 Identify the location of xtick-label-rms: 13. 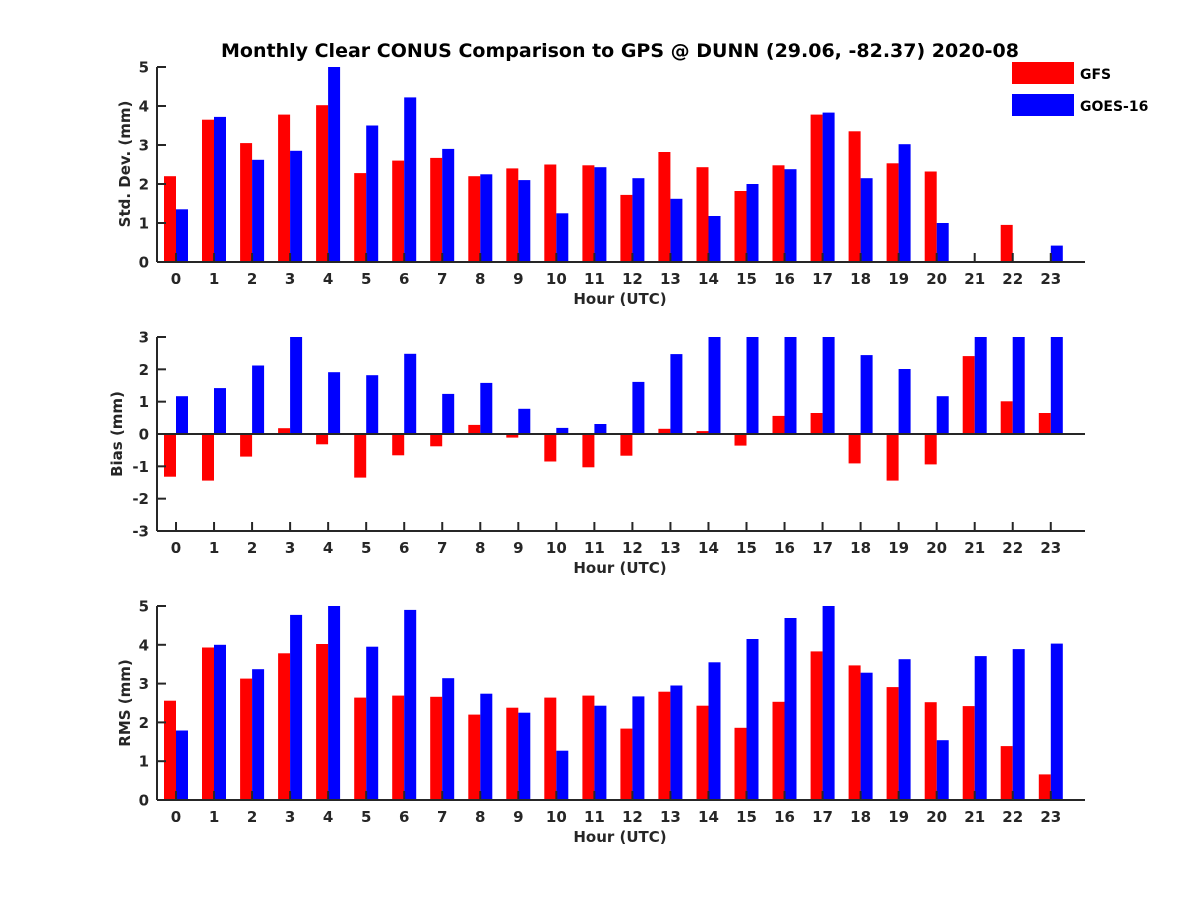
(670, 817).